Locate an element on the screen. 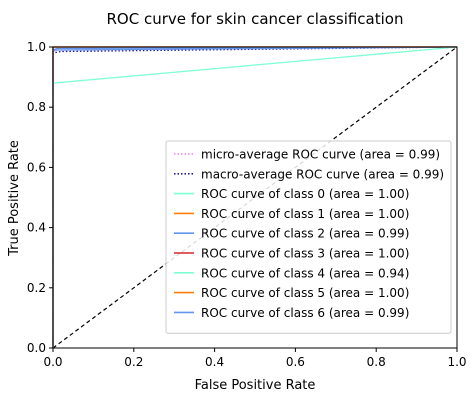 The width and height of the screenshot is (474, 402). y-tick-label: 0.8 is located at coordinates (36, 107).